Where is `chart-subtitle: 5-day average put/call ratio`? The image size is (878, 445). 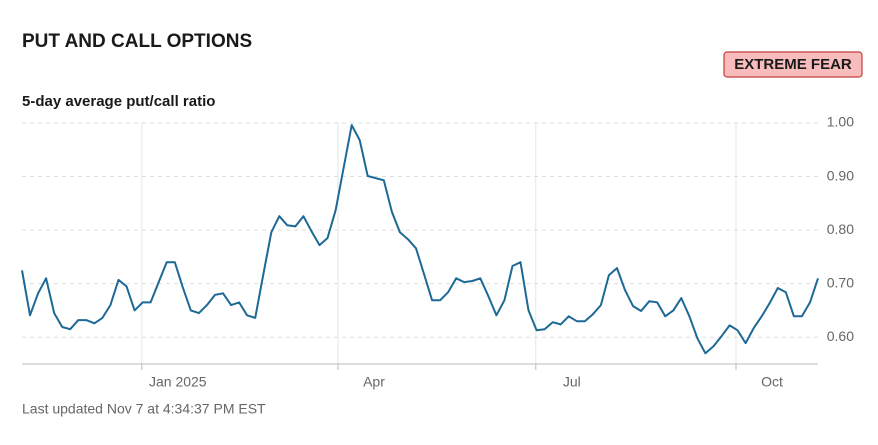
chart-subtitle: 5-day average put/call ratio is located at coordinates (118, 101).